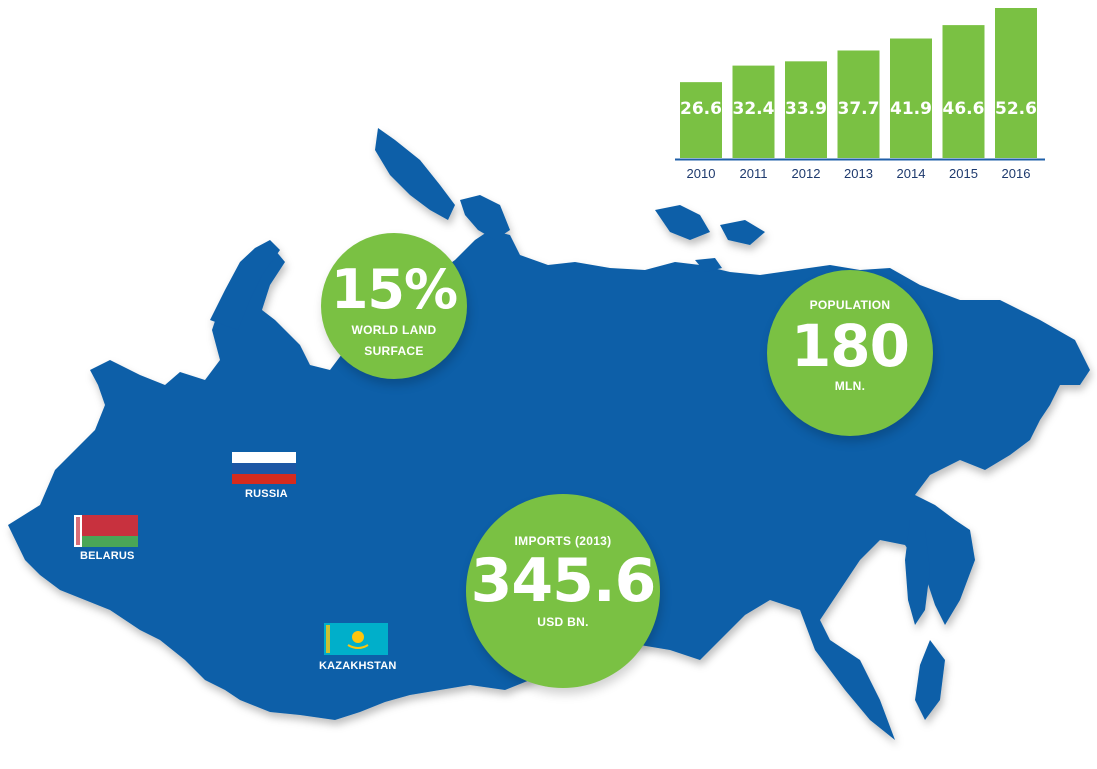  What do you see at coordinates (850, 346) in the screenshot?
I see `population-value: 180` at bounding box center [850, 346].